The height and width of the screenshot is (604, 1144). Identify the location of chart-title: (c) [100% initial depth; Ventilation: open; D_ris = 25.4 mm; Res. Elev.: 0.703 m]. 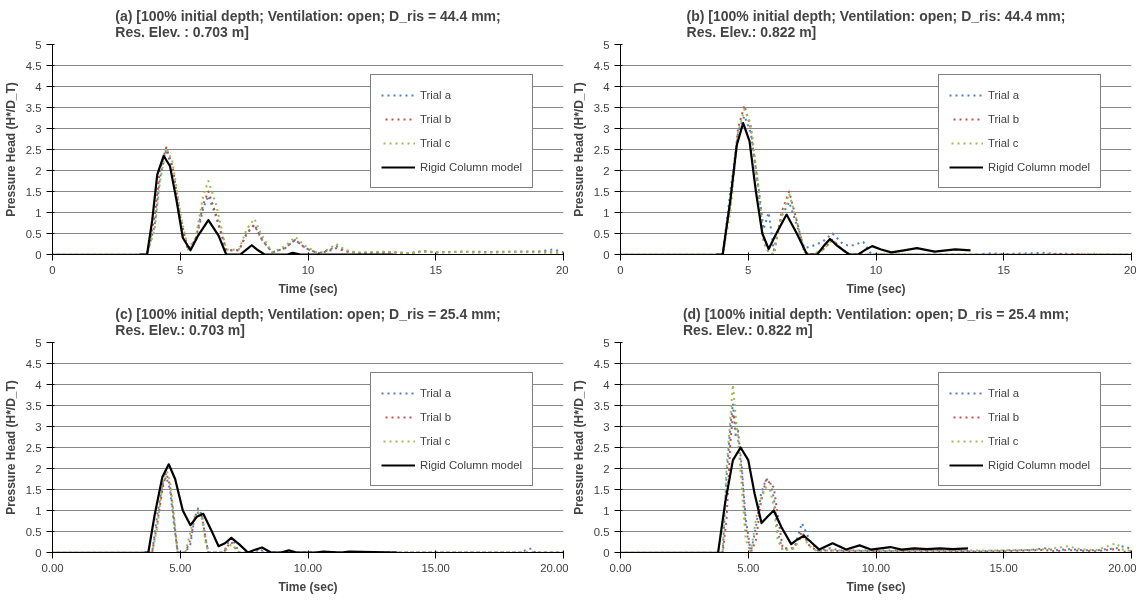
(308, 321).